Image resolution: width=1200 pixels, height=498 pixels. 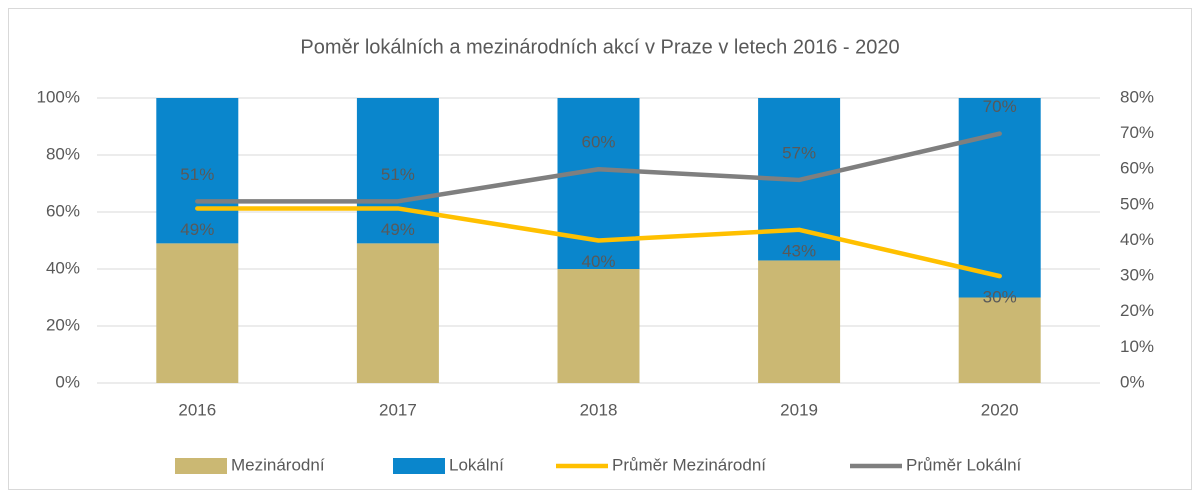 What do you see at coordinates (964, 464) in the screenshot?
I see `legend-label: Průměr Lokální` at bounding box center [964, 464].